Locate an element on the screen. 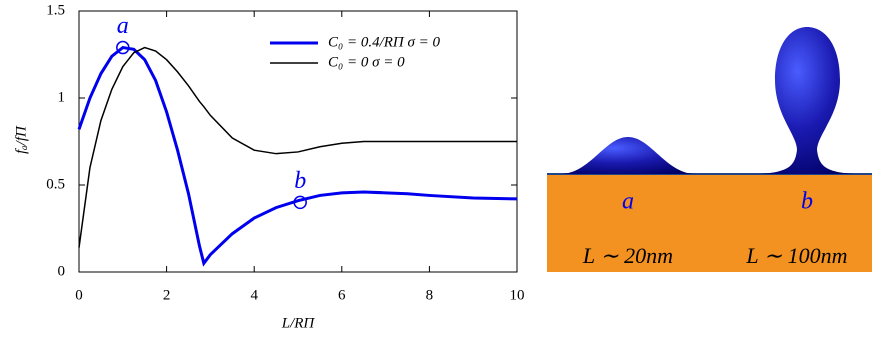 This screenshot has height=339, width=872. drop-b is located at coordinates (807, 100).